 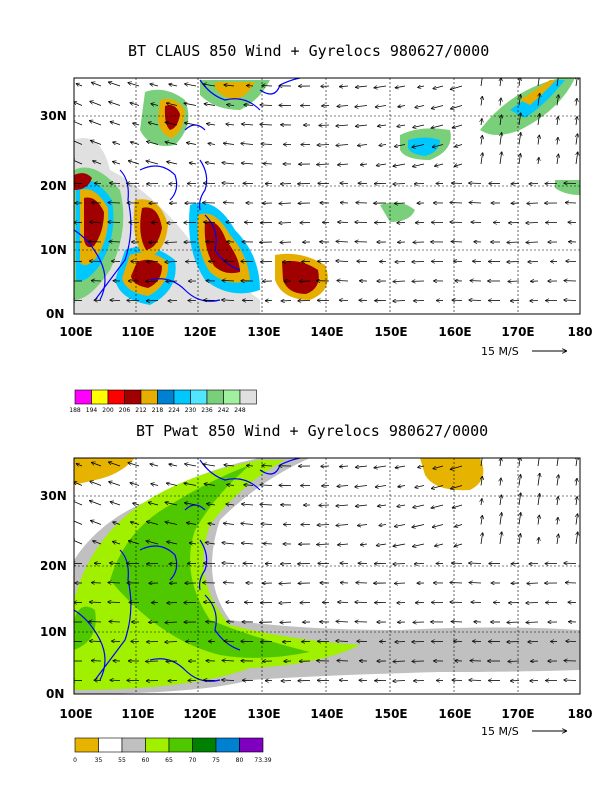 What do you see at coordinates (92, 410) in the screenshot?
I see `colorbar-label: 194` at bounding box center [92, 410].